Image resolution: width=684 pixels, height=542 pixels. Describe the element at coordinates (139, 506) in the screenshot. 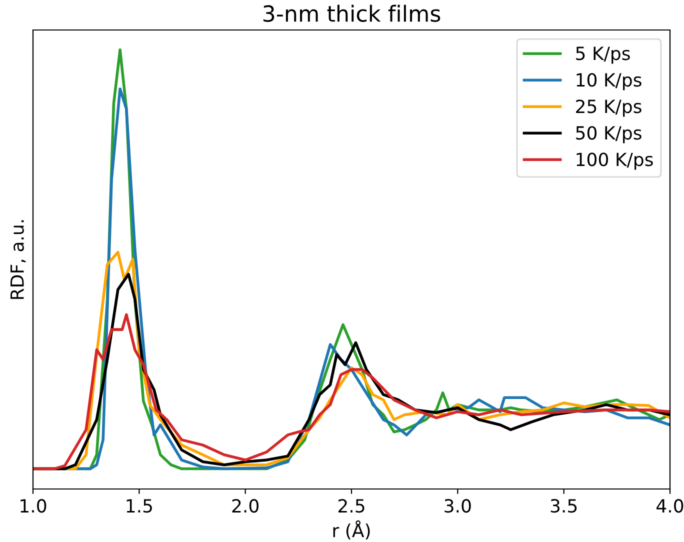

I see `x-tick-label: 1.5` at that location.